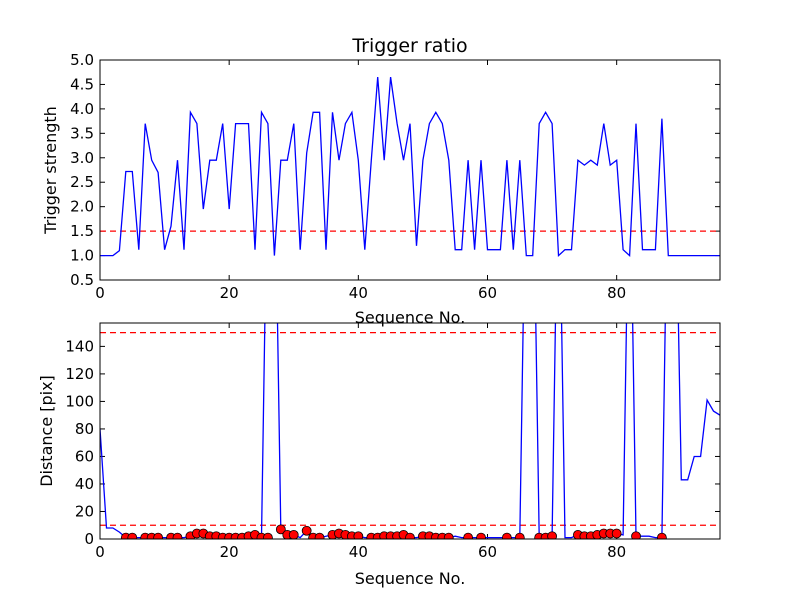 This screenshot has height=600, width=800. What do you see at coordinates (82, 84) in the screenshot?
I see `y-tick-label: 4.5` at bounding box center [82, 84].